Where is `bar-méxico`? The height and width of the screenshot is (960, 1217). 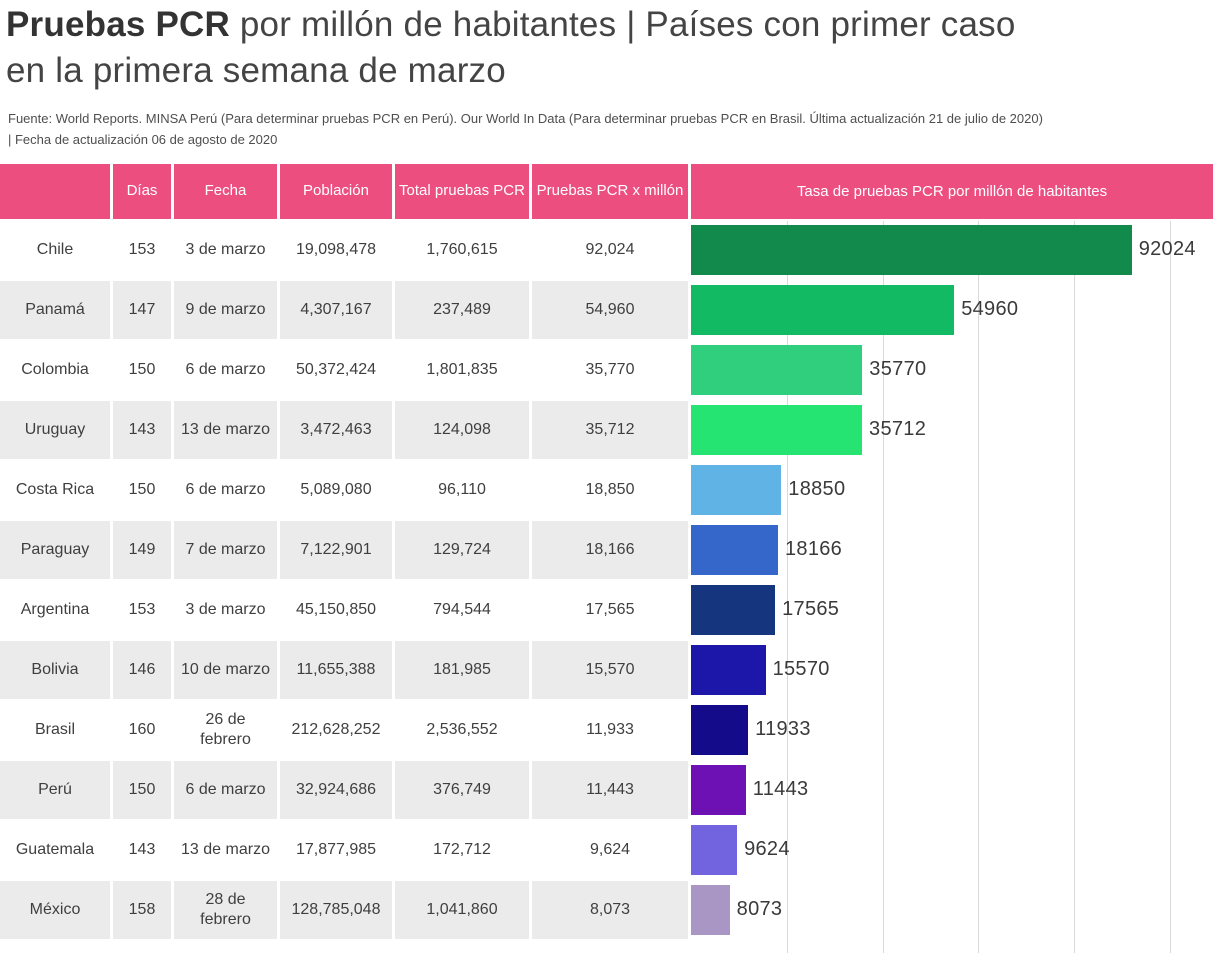 bar-méxico is located at coordinates (710, 909).